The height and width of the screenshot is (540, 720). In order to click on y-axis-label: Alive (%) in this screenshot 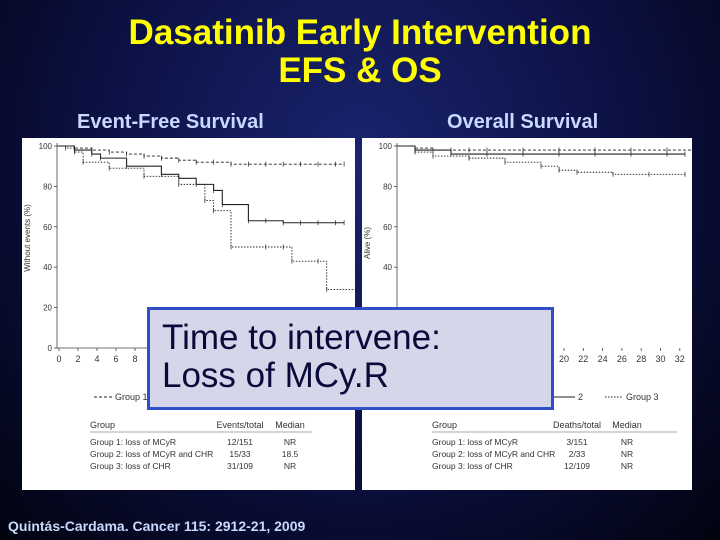, I will do `click(367, 243)`.